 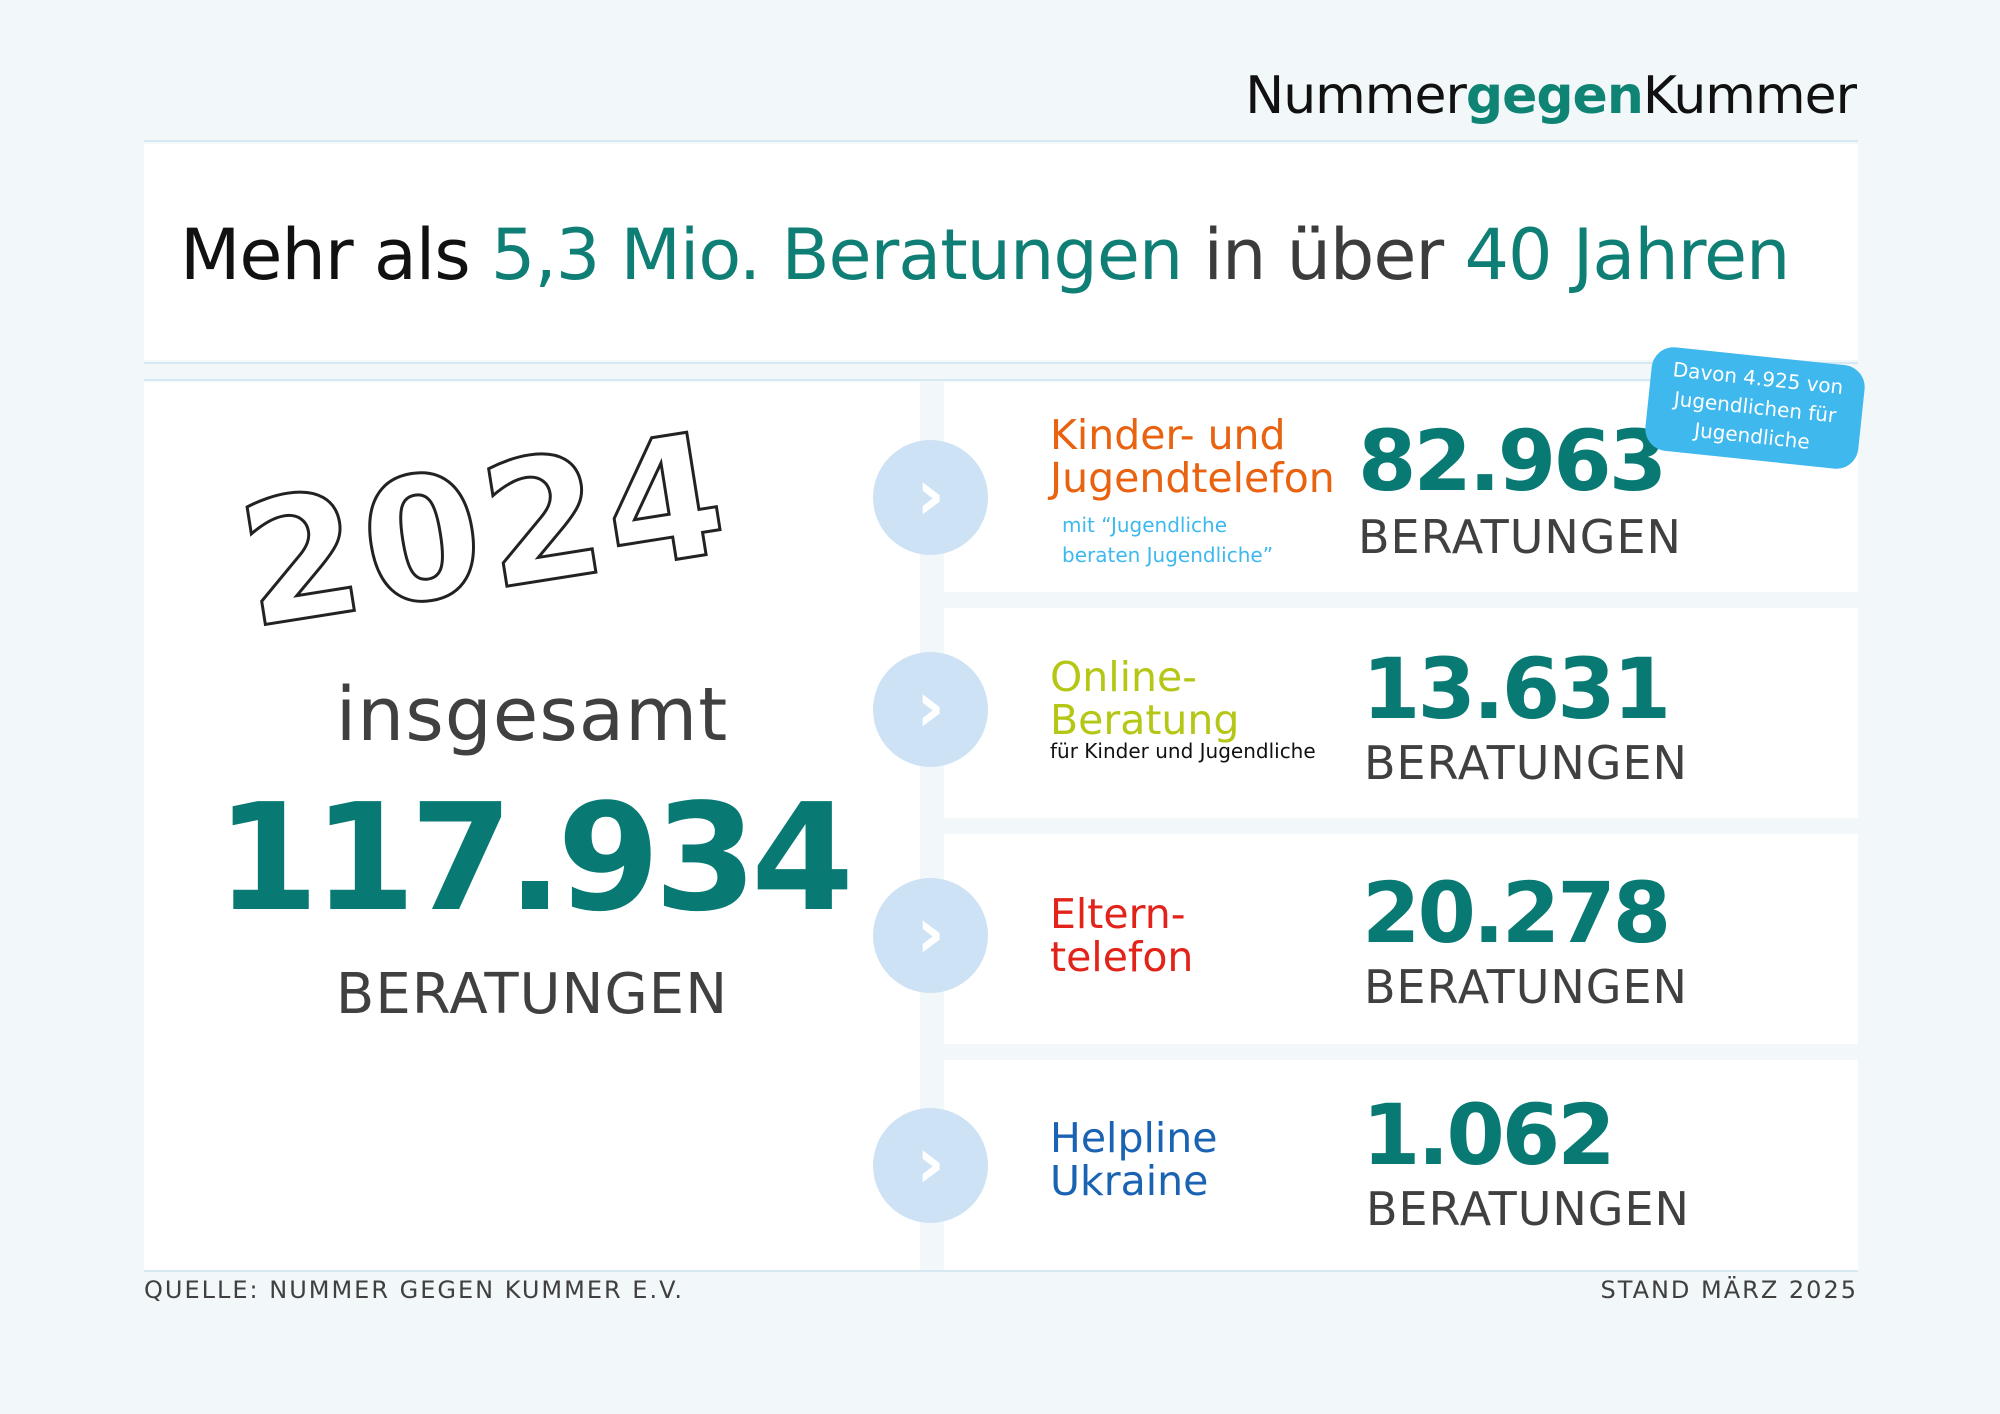 I want to click on service-unit-1: BERATUNGEN, so click(x=1520, y=537).